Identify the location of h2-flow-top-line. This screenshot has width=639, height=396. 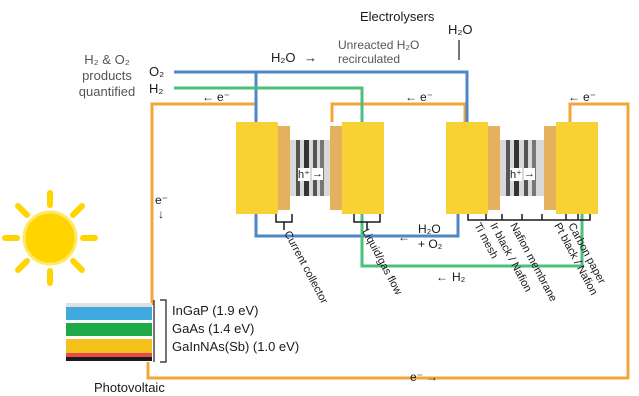
(269, 104).